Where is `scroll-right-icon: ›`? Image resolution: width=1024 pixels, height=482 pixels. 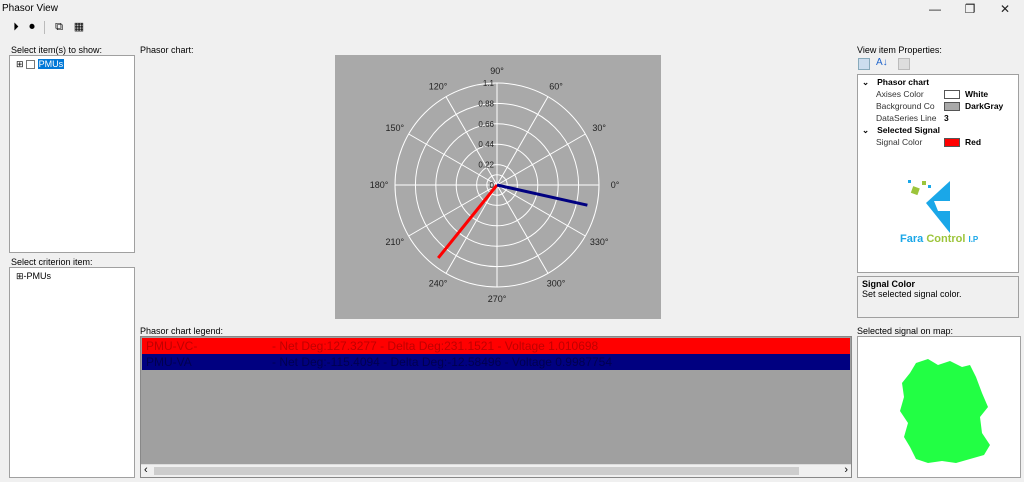
scroll-right-icon: › is located at coordinates (846, 470).